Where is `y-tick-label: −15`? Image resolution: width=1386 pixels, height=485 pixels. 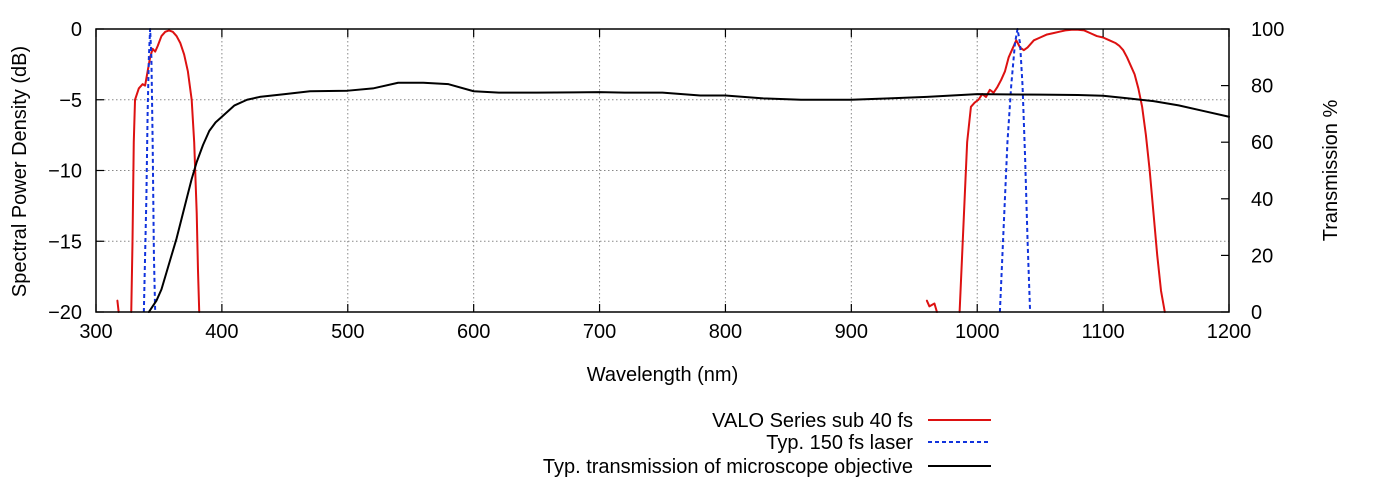
y-tick-label: −15 is located at coordinates (65, 242).